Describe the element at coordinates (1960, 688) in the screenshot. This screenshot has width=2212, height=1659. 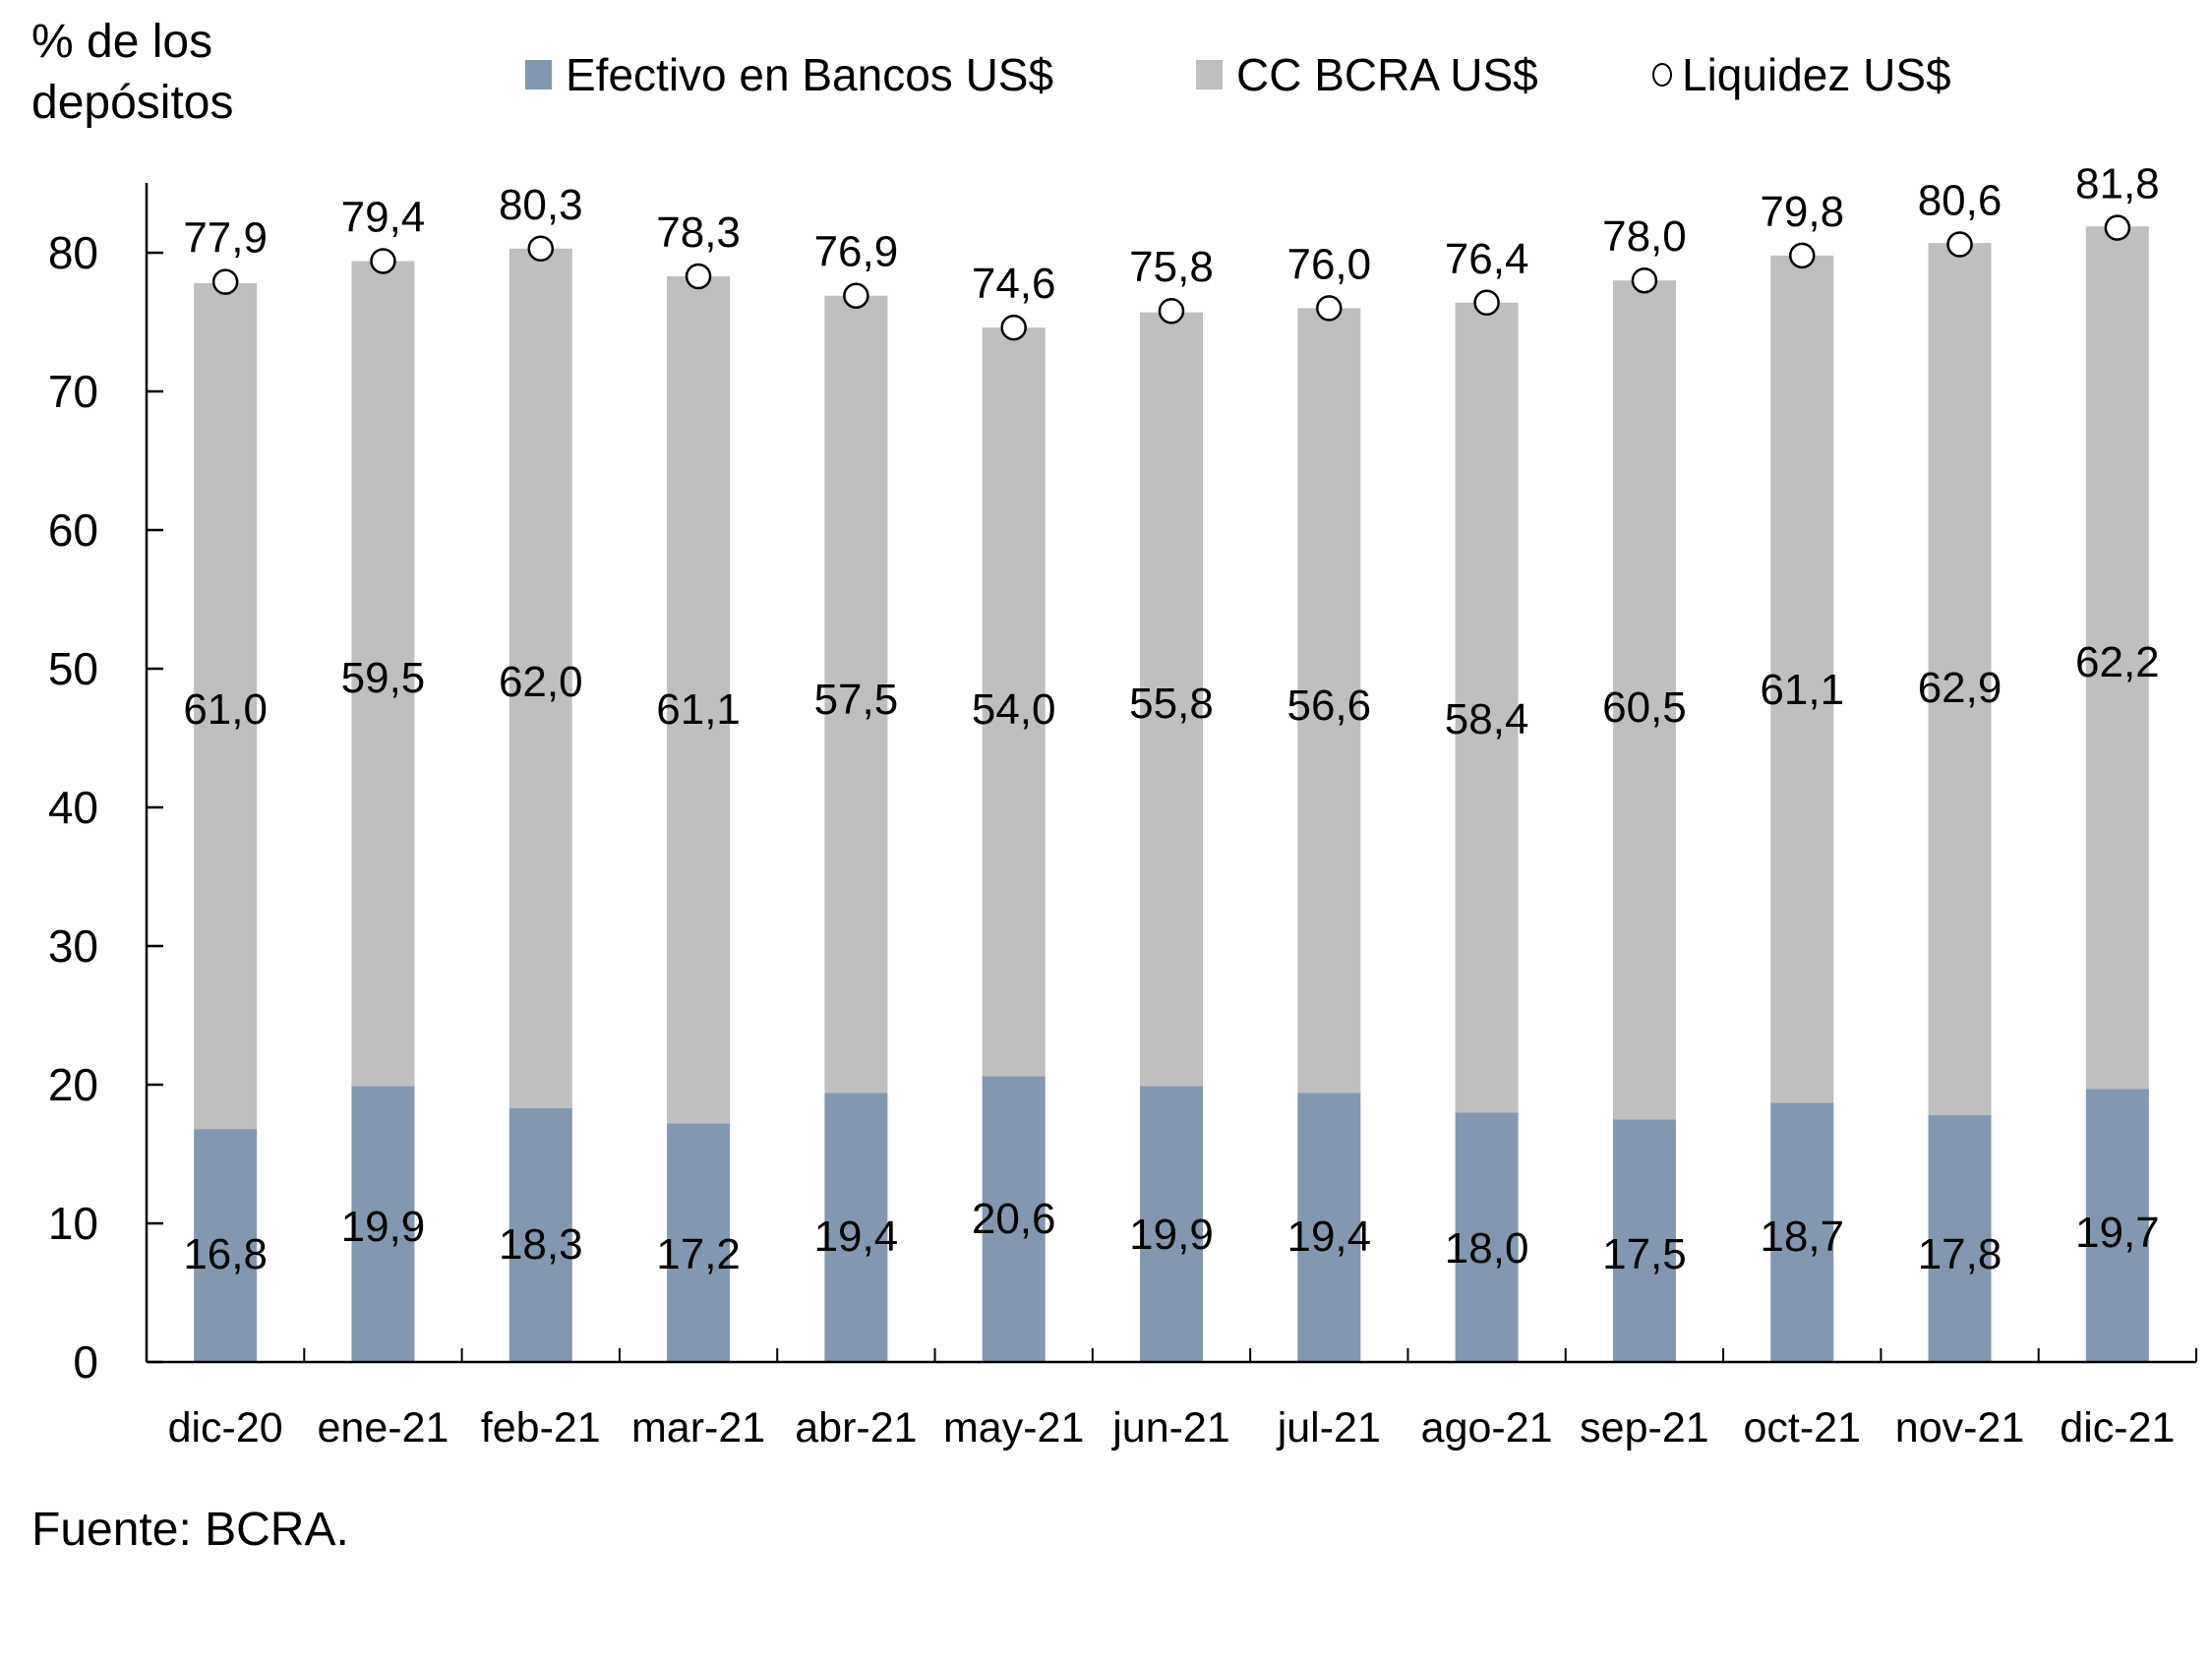
I see `data-label-cc-bcra: 62,9` at that location.